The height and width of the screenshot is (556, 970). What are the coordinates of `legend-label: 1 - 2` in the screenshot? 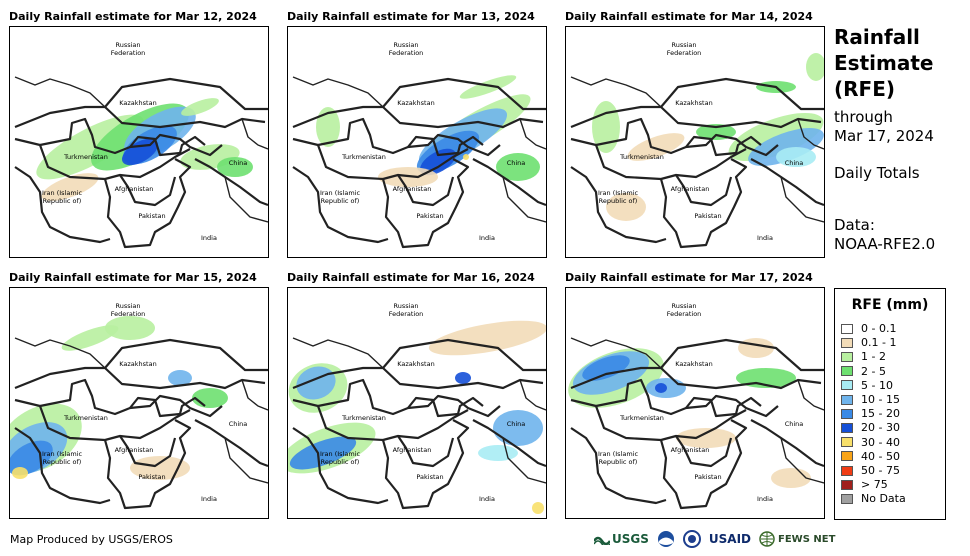 It's located at (873, 357).